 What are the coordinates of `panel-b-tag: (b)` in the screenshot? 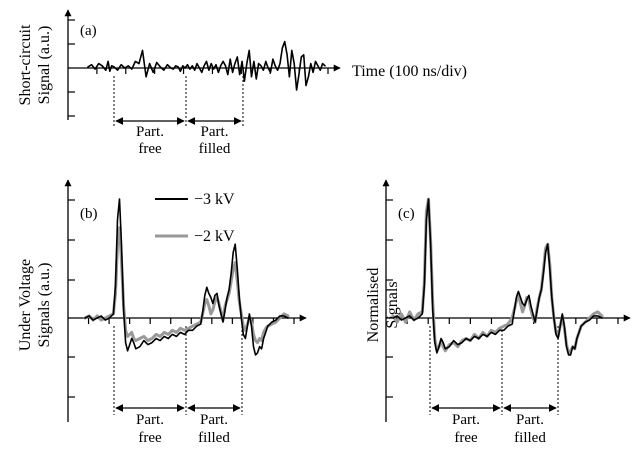 It's located at (89, 214).